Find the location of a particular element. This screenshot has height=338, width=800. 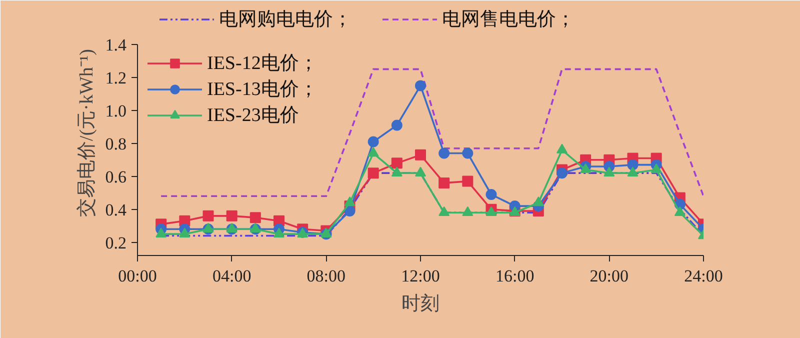

y-tick-label: 0.2 is located at coordinates (115, 242).